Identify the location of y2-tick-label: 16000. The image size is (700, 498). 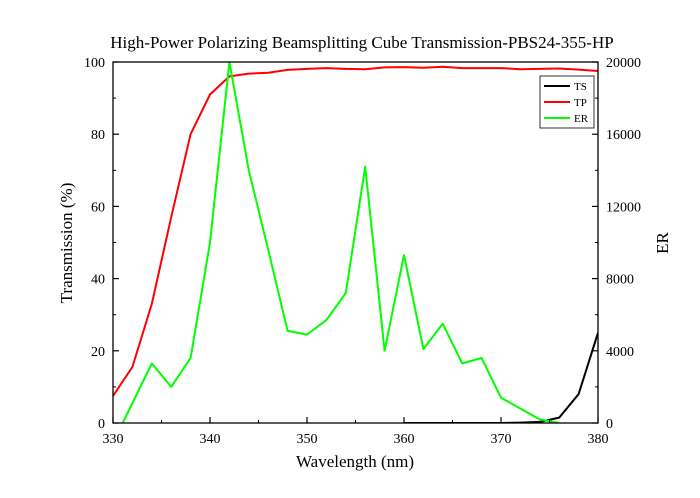
(623, 135).